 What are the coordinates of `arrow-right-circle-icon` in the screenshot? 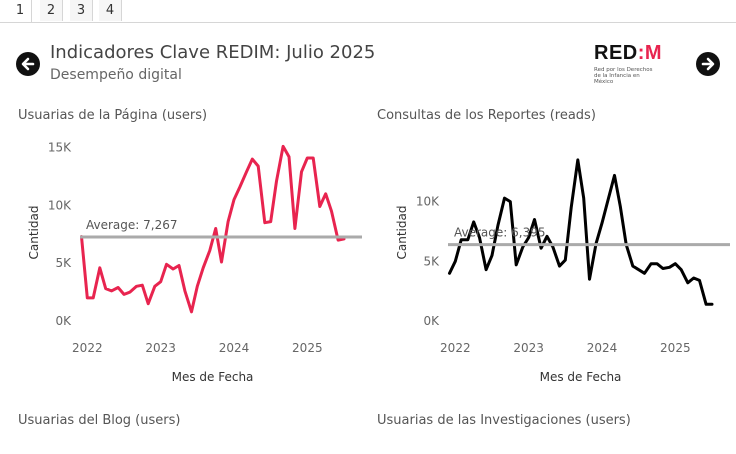 It's located at (708, 64).